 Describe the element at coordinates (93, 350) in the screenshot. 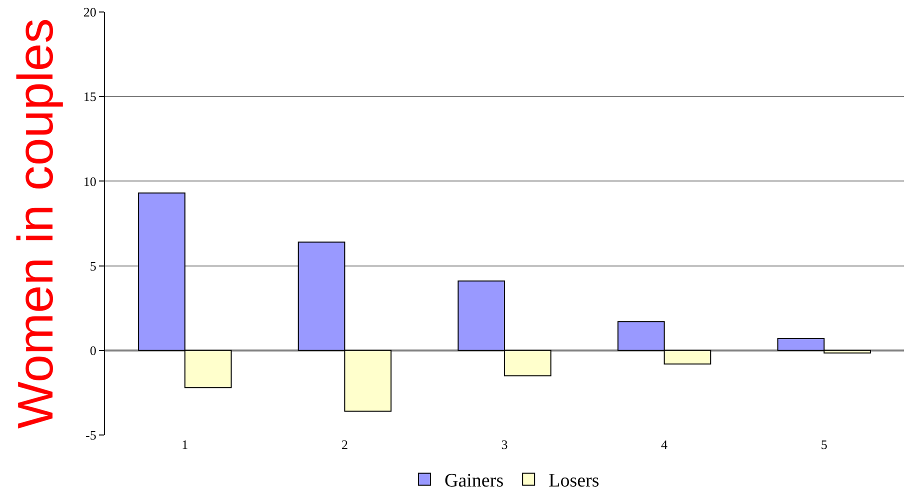

I see `y-tick-label: 0` at that location.